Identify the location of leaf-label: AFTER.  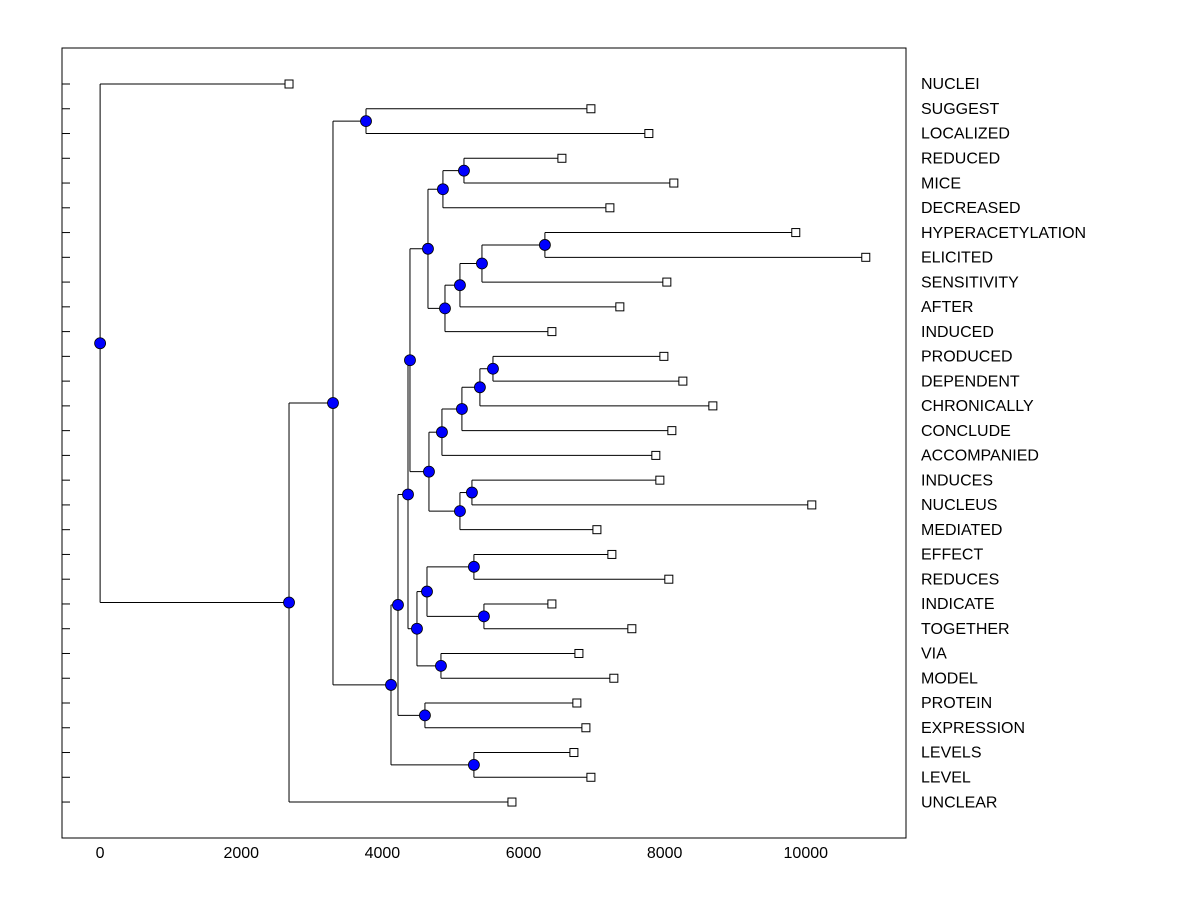
(947, 307).